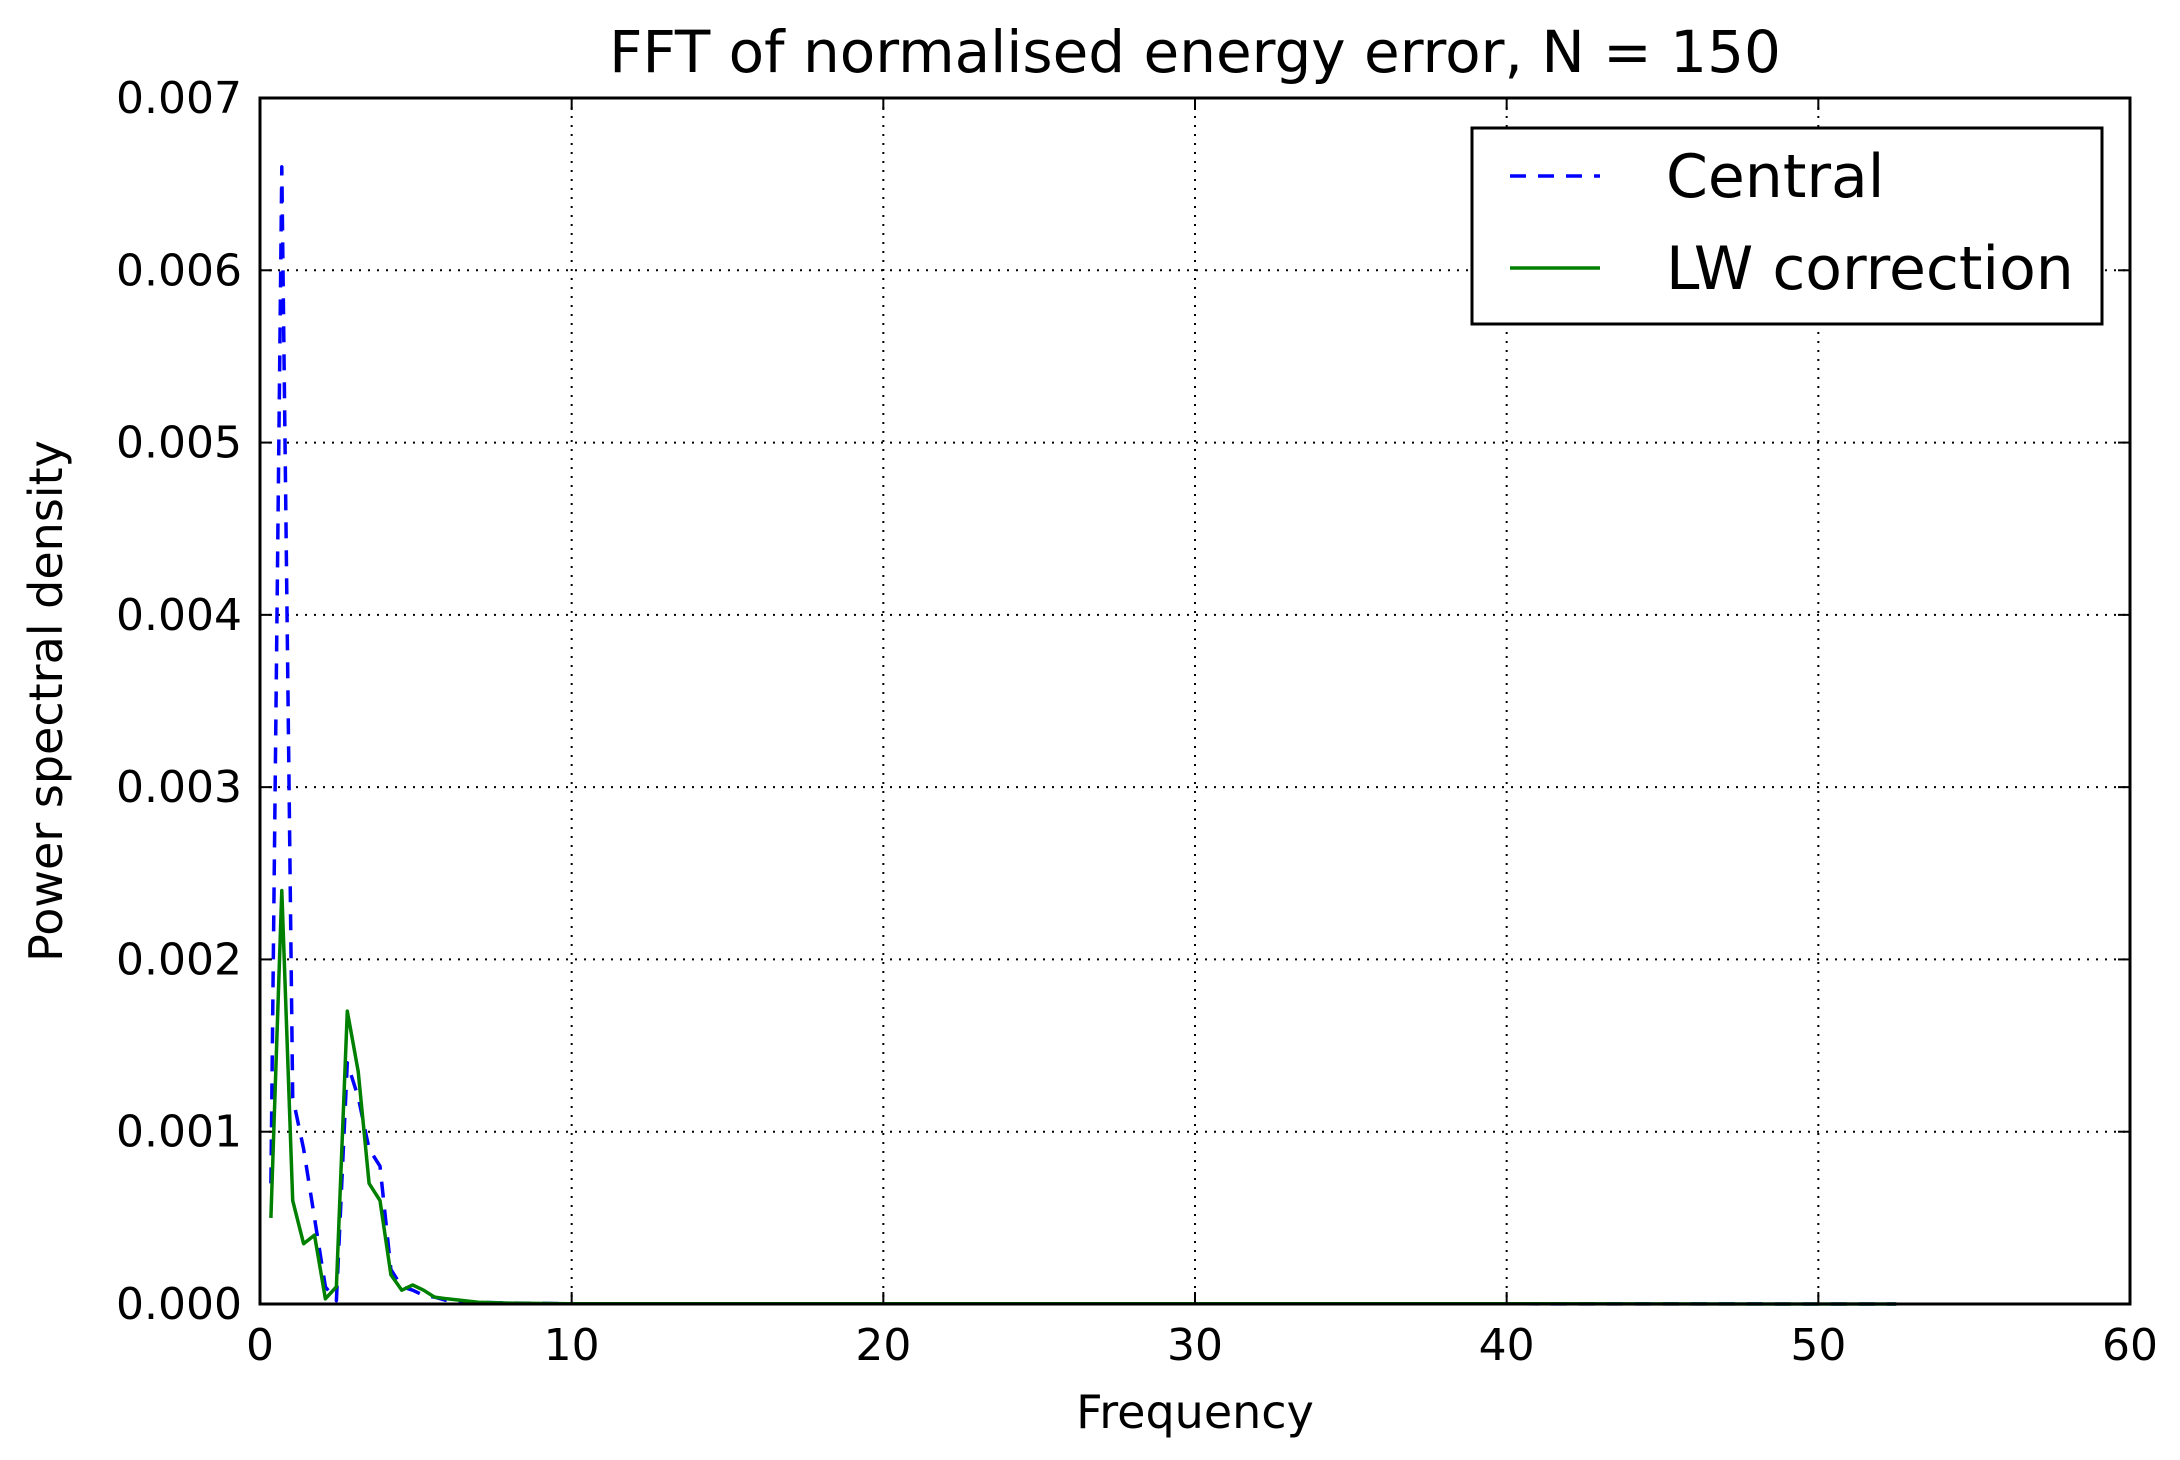 This screenshot has width=2180, height=1460. I want to click on y-tick-label: 0.001, so click(179, 1132).